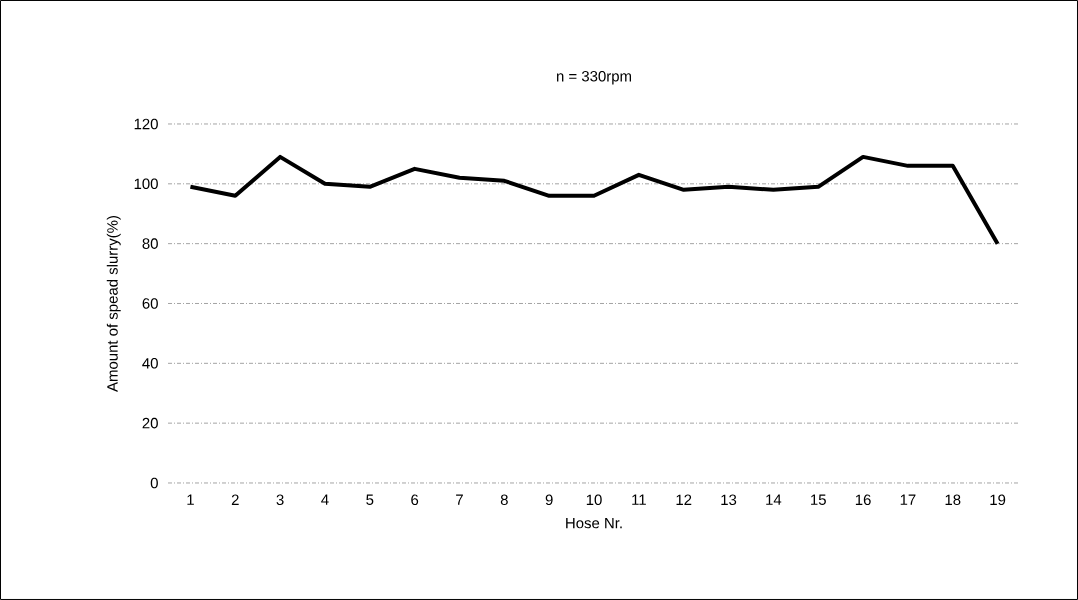 The image size is (1078, 600). Describe the element at coordinates (818, 499) in the screenshot. I see `x-tick-label: 15` at that location.